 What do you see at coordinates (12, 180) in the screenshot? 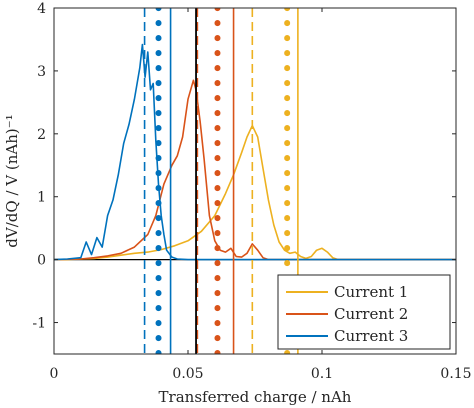
I see `y-axis-label: dV/dQ / V (nAh)⁻¹` at bounding box center [12, 180].